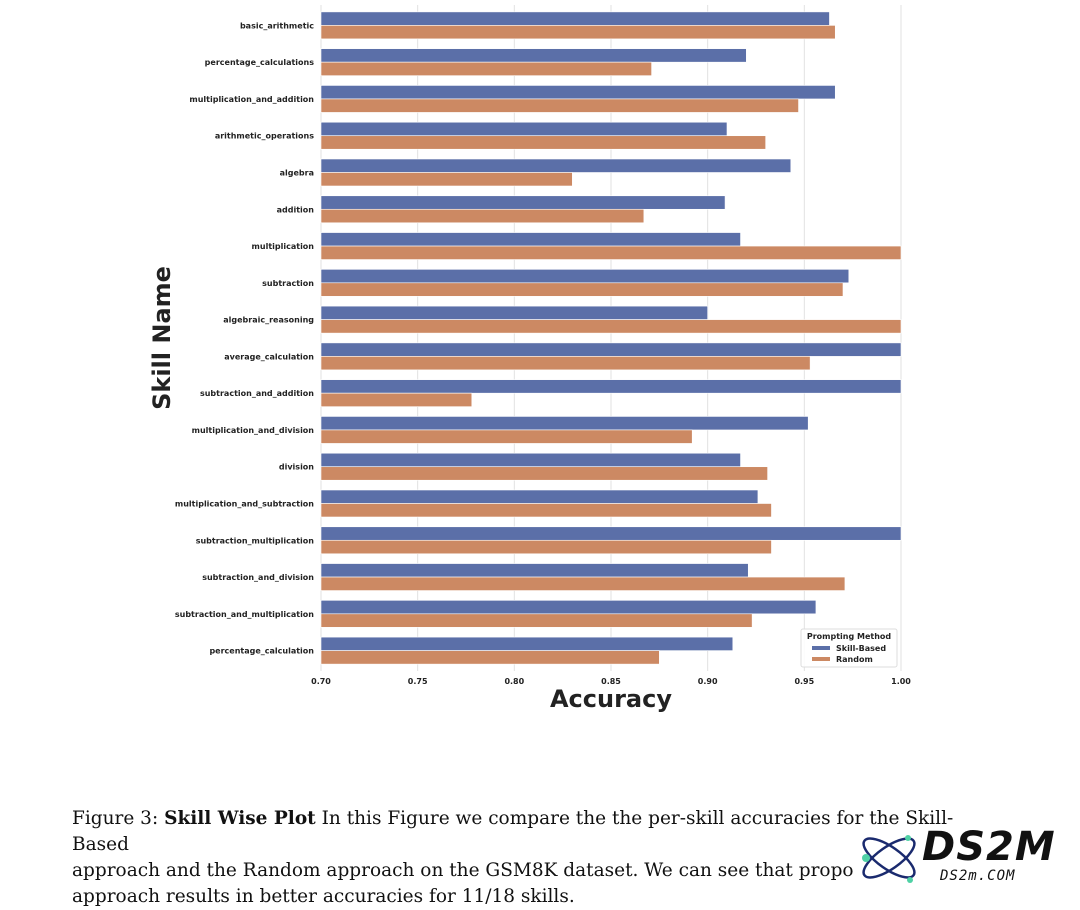  I want to click on bar-skill-based-multiplication-and-addition, so click(578, 92).